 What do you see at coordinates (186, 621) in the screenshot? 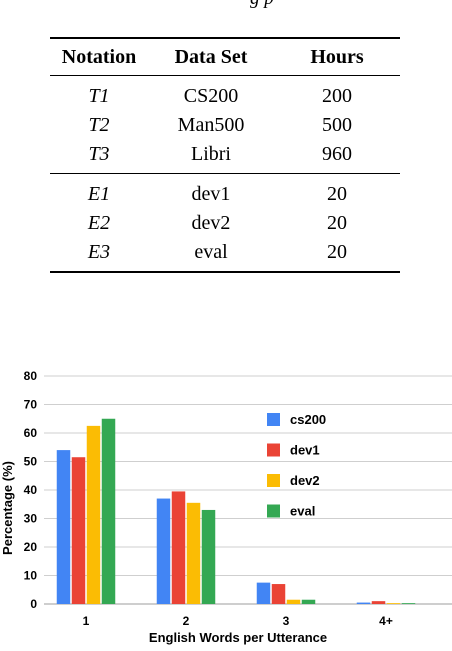
I see `x-tick-label: 2` at bounding box center [186, 621].